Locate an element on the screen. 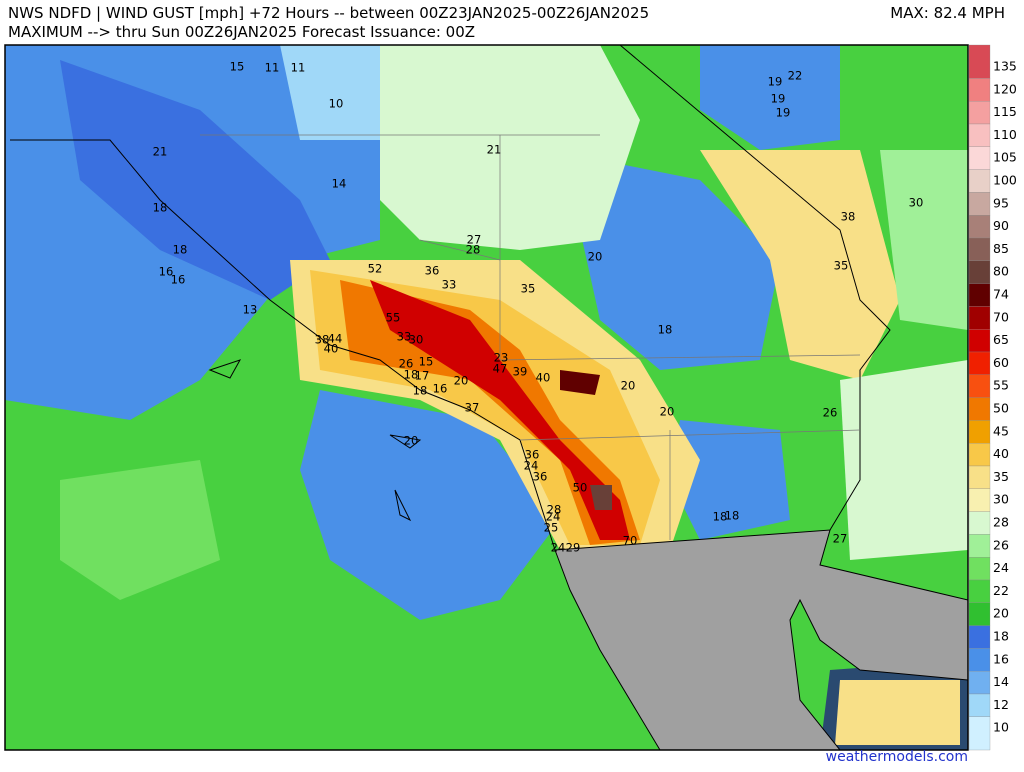 This screenshot has width=1024, height=772. colorbar-label: 60 is located at coordinates (1001, 362).